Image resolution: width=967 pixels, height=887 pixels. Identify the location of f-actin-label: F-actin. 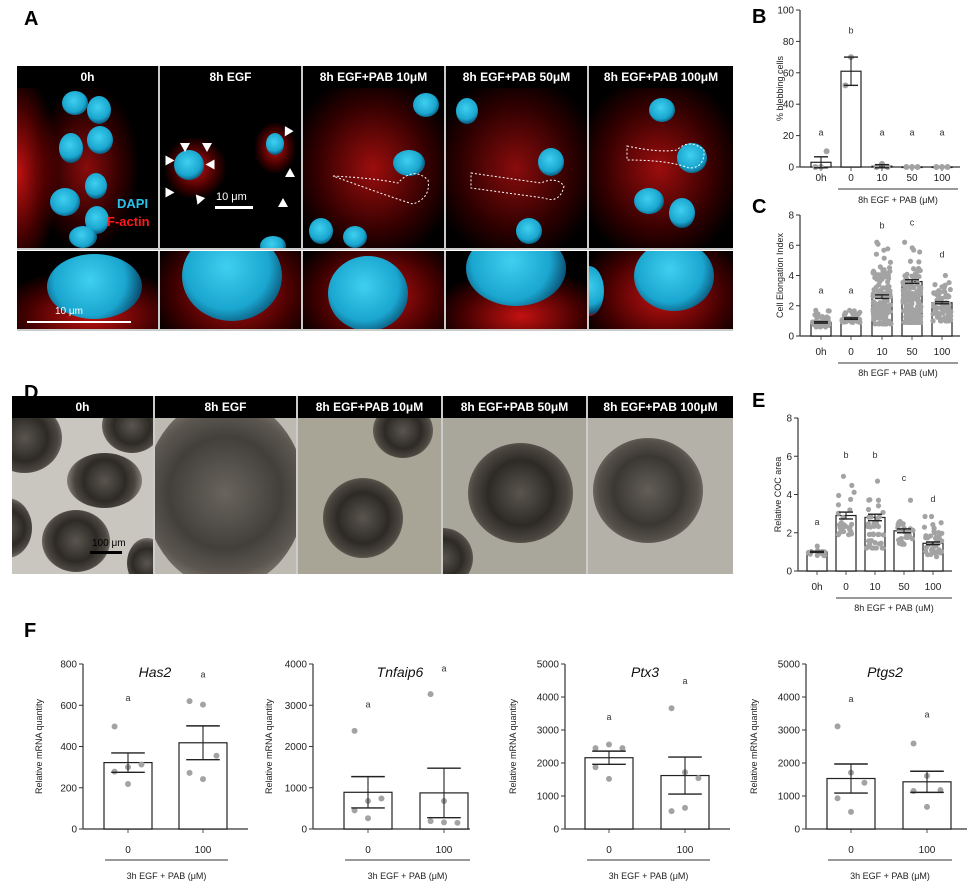
(128, 221).